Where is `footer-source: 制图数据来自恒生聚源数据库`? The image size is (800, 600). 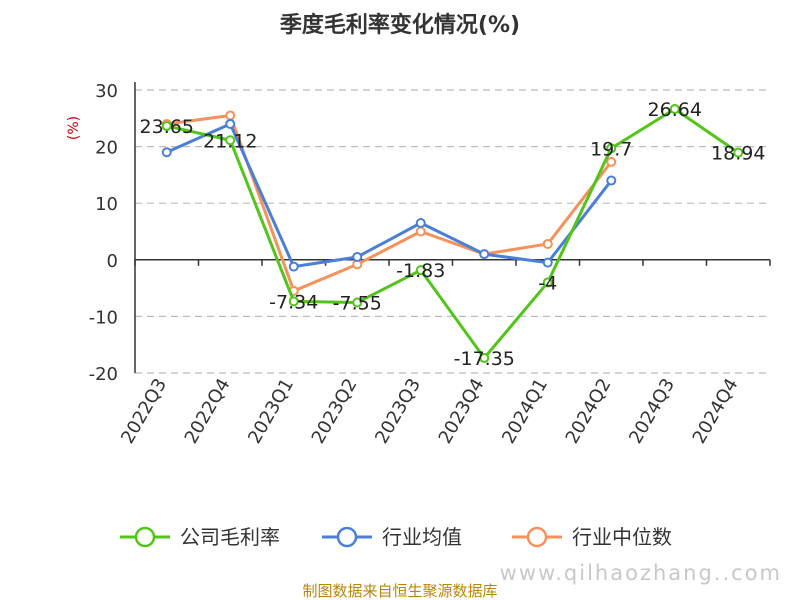
footer-source: 制图数据来自恒生聚源数据库 is located at coordinates (399, 591).